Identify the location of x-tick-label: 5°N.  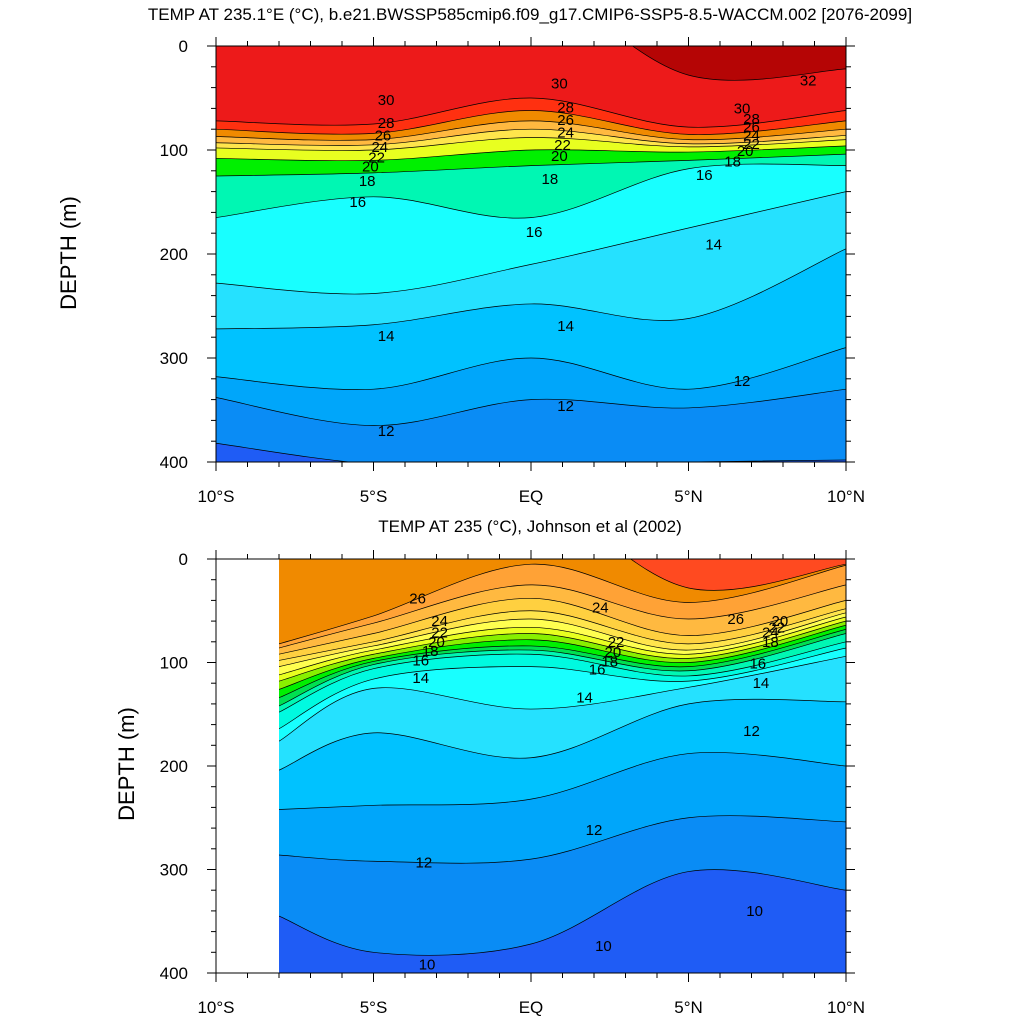
(688, 496).